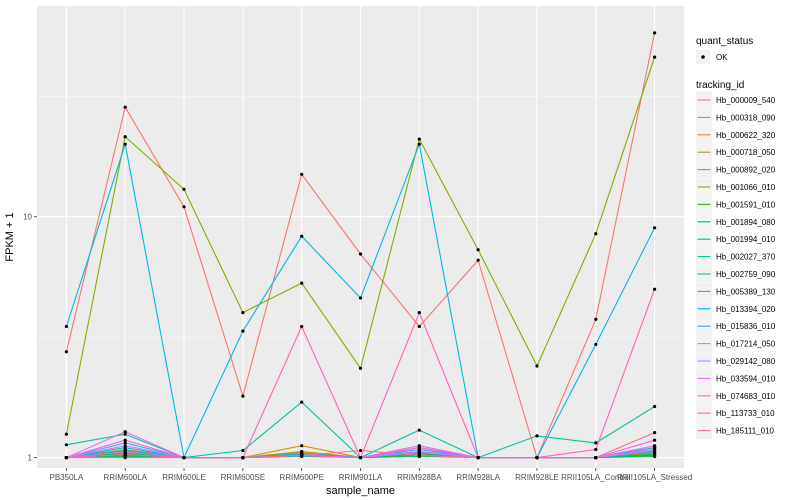 Image resolution: width=800 pixels, height=500 pixels. What do you see at coordinates (746, 396) in the screenshot?
I see `legend-series-label: Hb_074683_010` at bounding box center [746, 396].